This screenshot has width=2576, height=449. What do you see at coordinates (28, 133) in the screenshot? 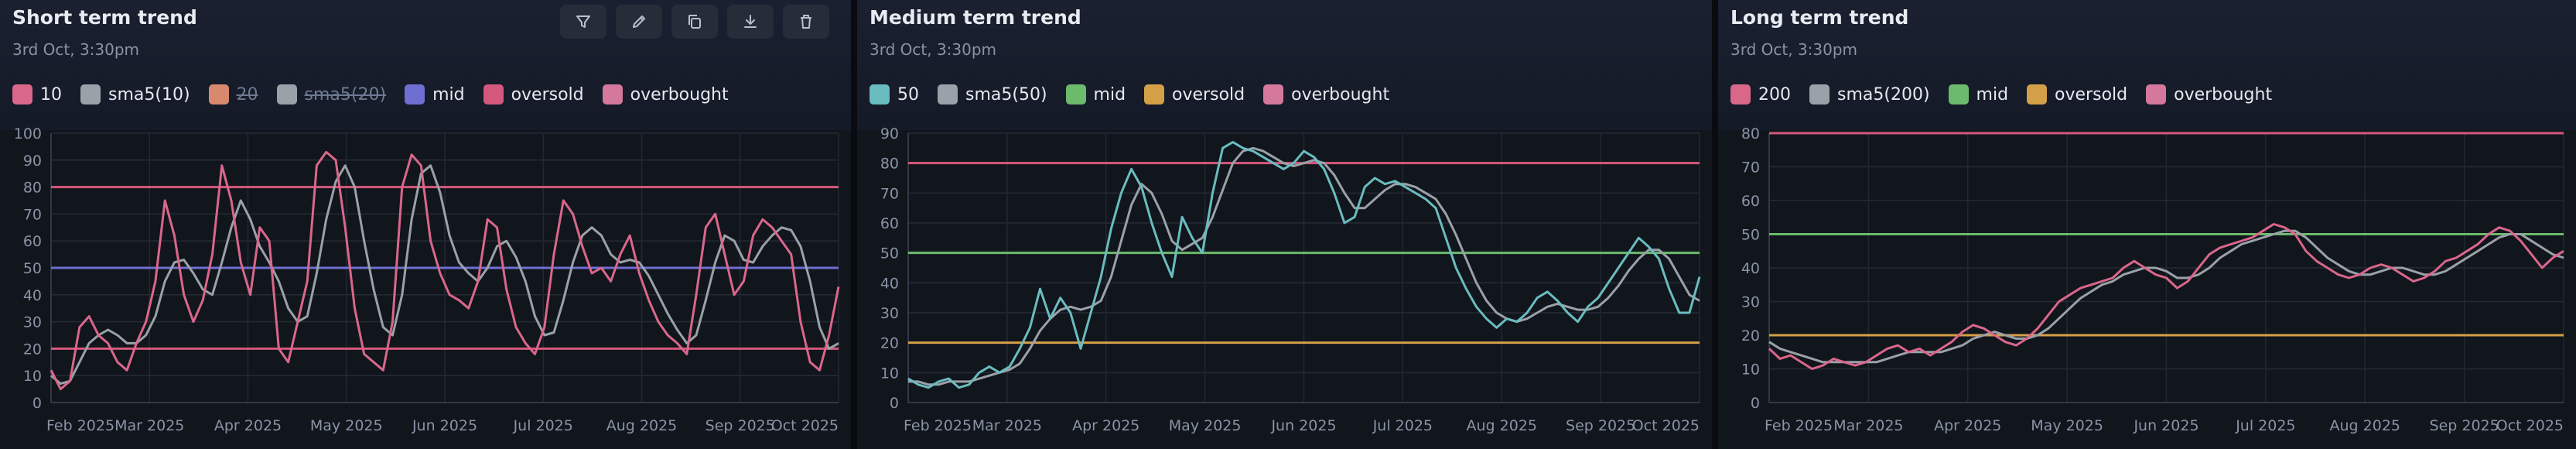
I see `y-tick-label: 100` at bounding box center [28, 133].